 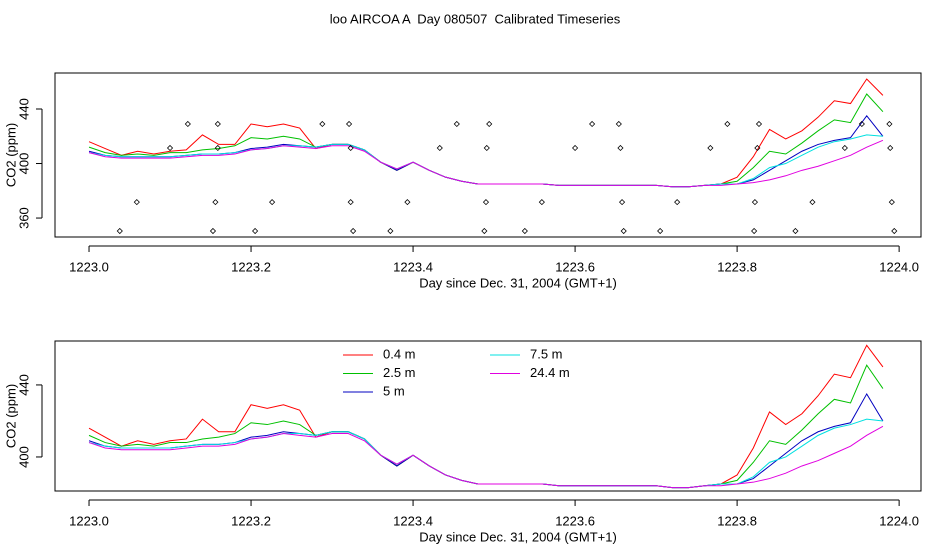 I want to click on legend-label: 5 m, so click(x=394, y=390).